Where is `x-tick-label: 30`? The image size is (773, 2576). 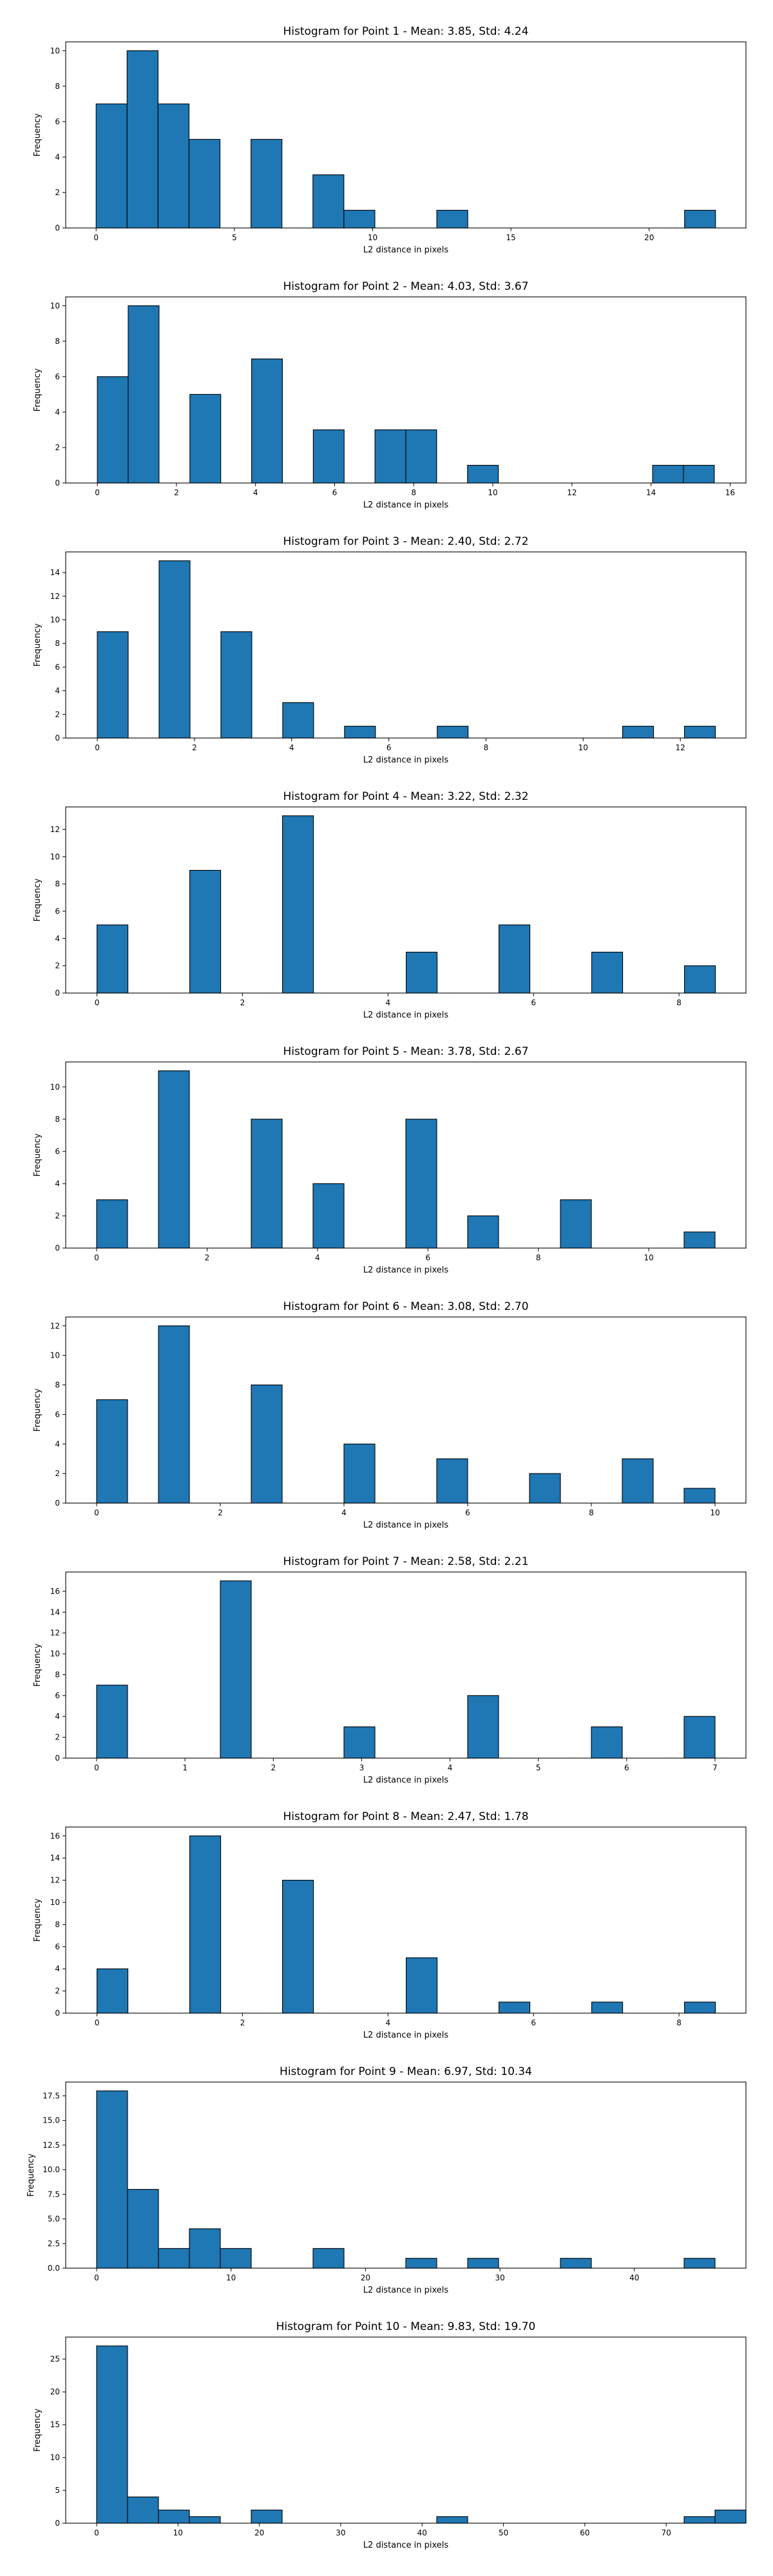 x-tick-label: 30 is located at coordinates (340, 2532).